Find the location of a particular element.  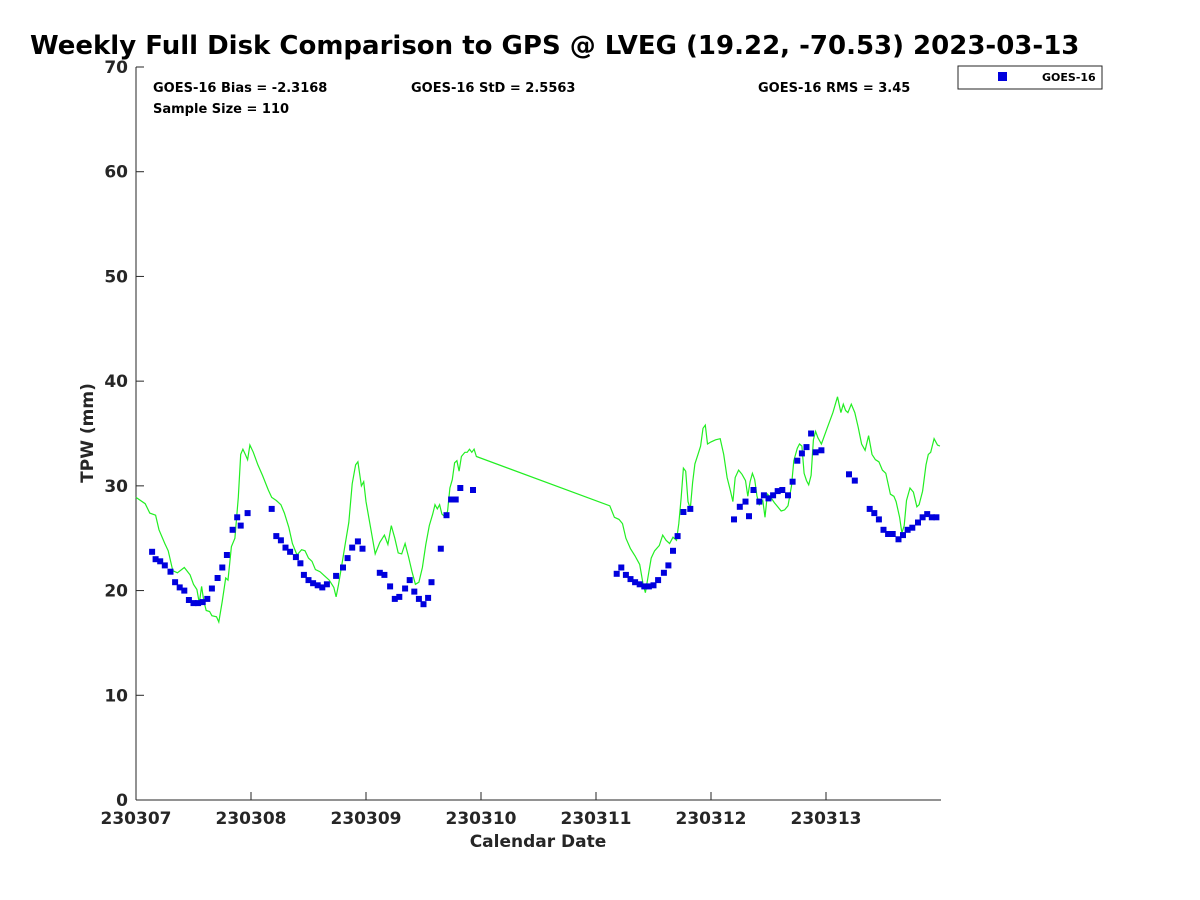

x-tick-label: 230307 is located at coordinates (136, 819).